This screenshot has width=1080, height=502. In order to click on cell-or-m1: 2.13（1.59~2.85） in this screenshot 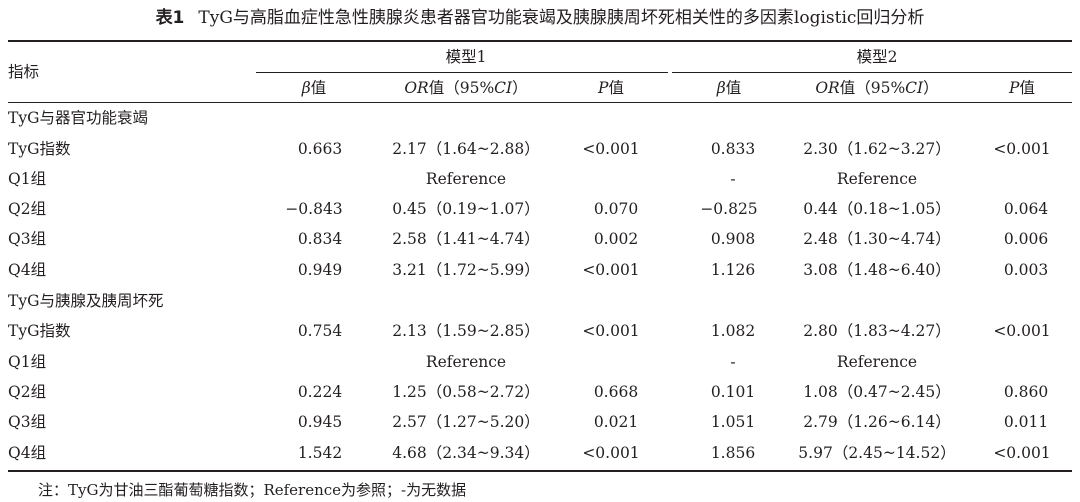, I will do `click(466, 331)`.